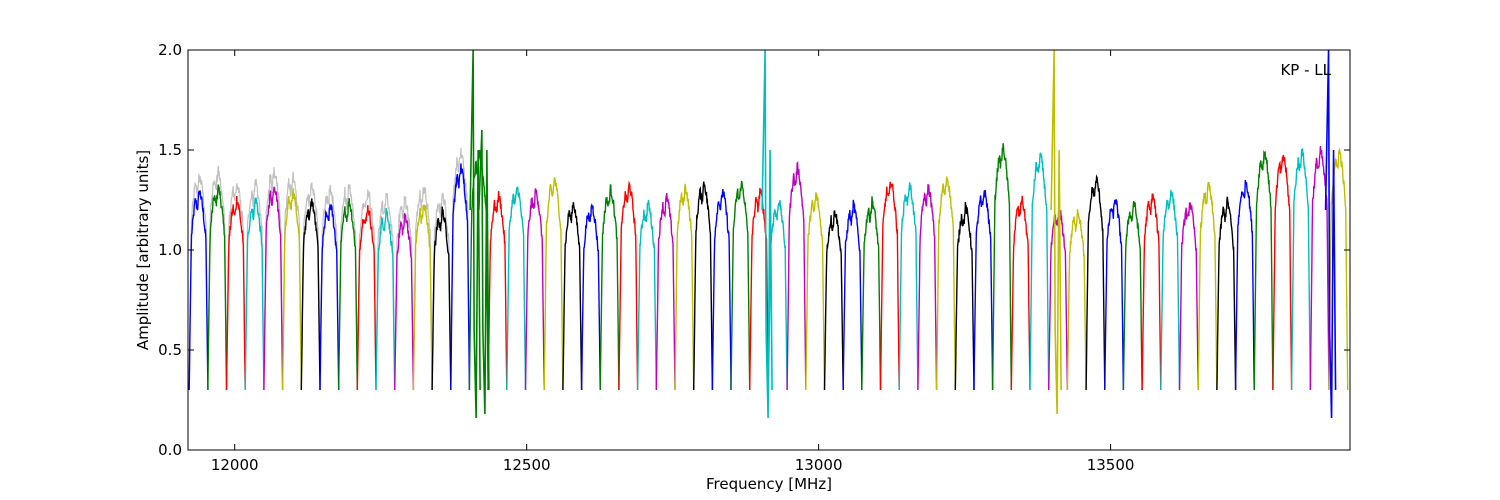 This screenshot has height=500, width=1500. What do you see at coordinates (769, 484) in the screenshot?
I see `x-axis-label: Frequency [MHz]` at bounding box center [769, 484].